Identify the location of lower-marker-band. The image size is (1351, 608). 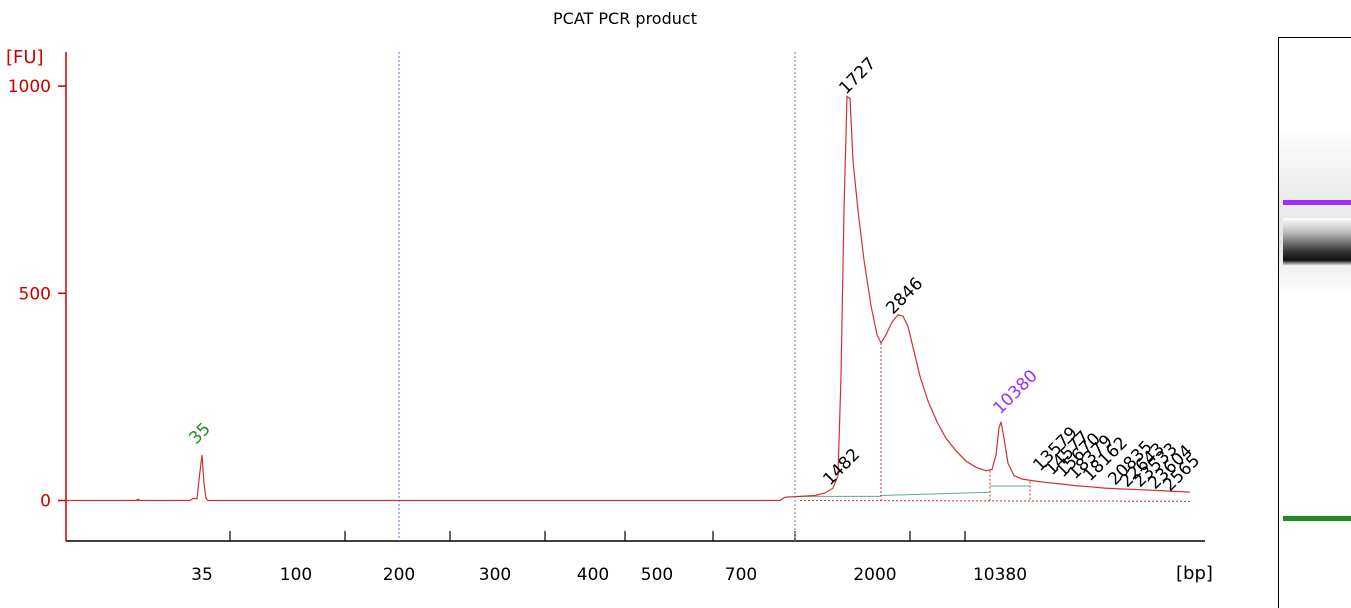
(1317, 518).